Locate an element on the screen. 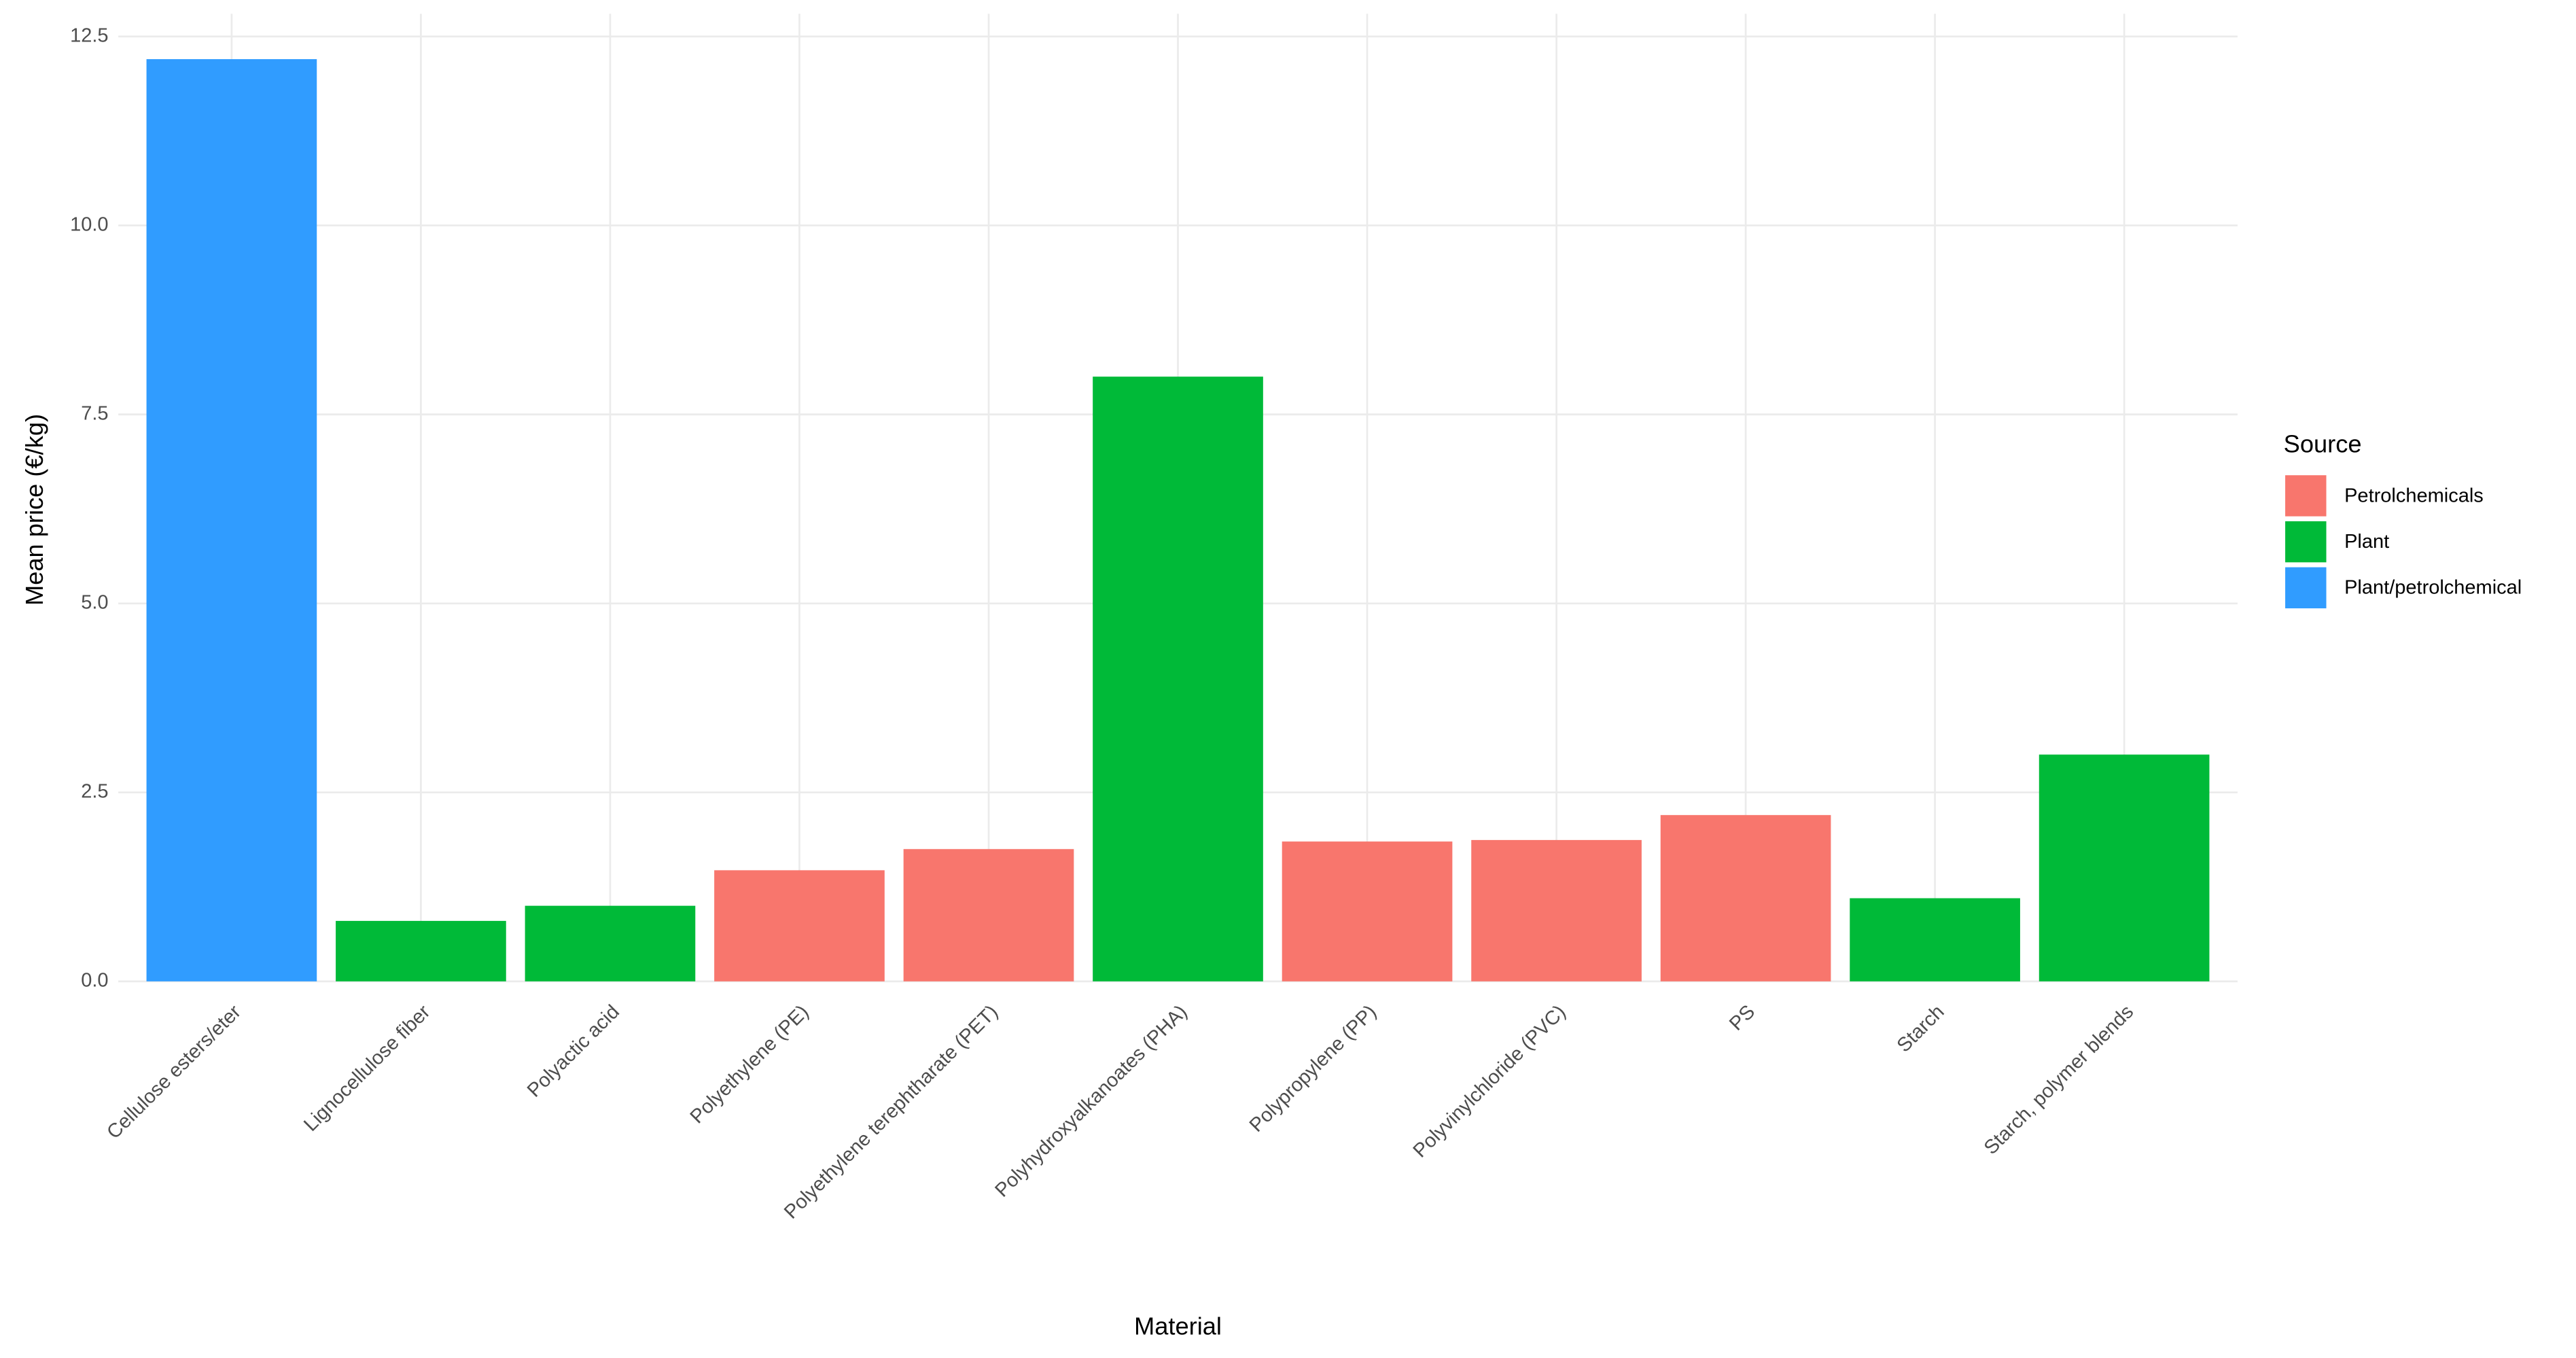  y-tick-label: 0.0 is located at coordinates (94, 981).